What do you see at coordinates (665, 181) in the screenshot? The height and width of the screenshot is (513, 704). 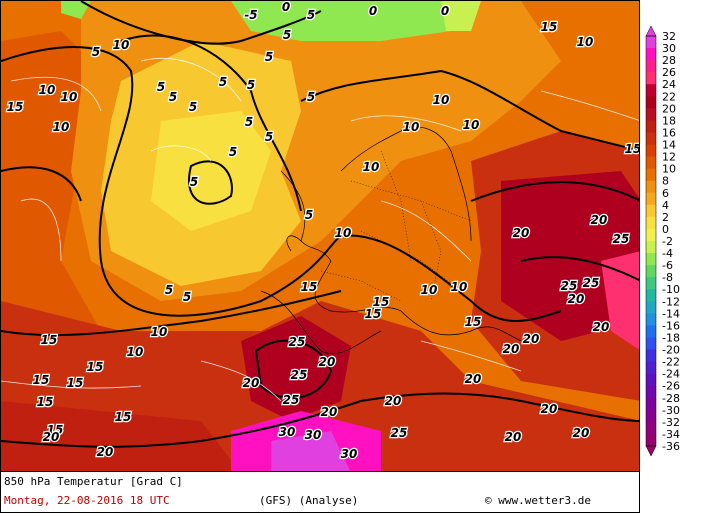 I see `legend-label: 8` at bounding box center [665, 181].